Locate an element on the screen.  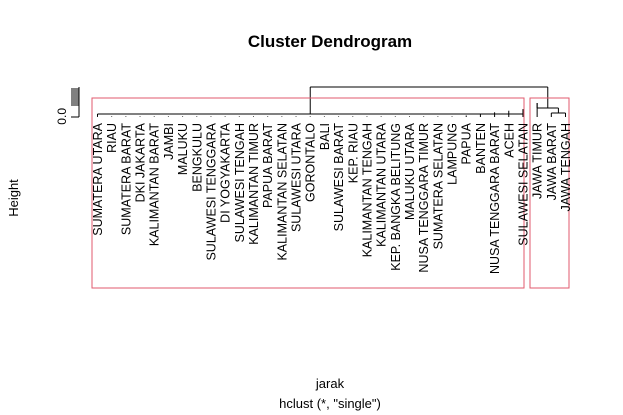
leaf-label: LAMPUNG is located at coordinates (453, 154).